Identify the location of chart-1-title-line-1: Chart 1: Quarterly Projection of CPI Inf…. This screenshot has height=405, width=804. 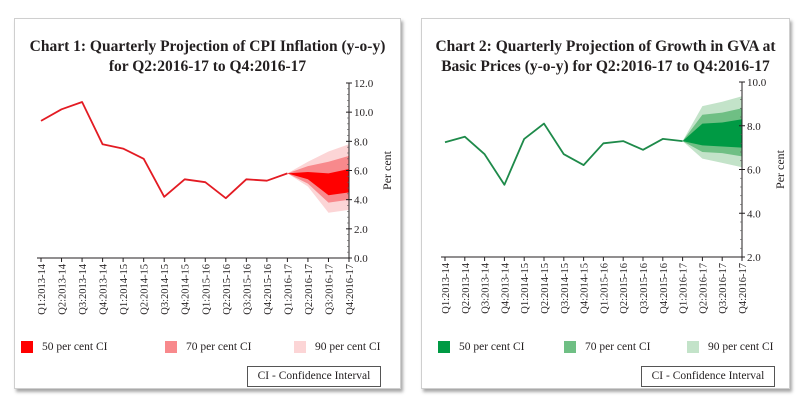
(207, 46).